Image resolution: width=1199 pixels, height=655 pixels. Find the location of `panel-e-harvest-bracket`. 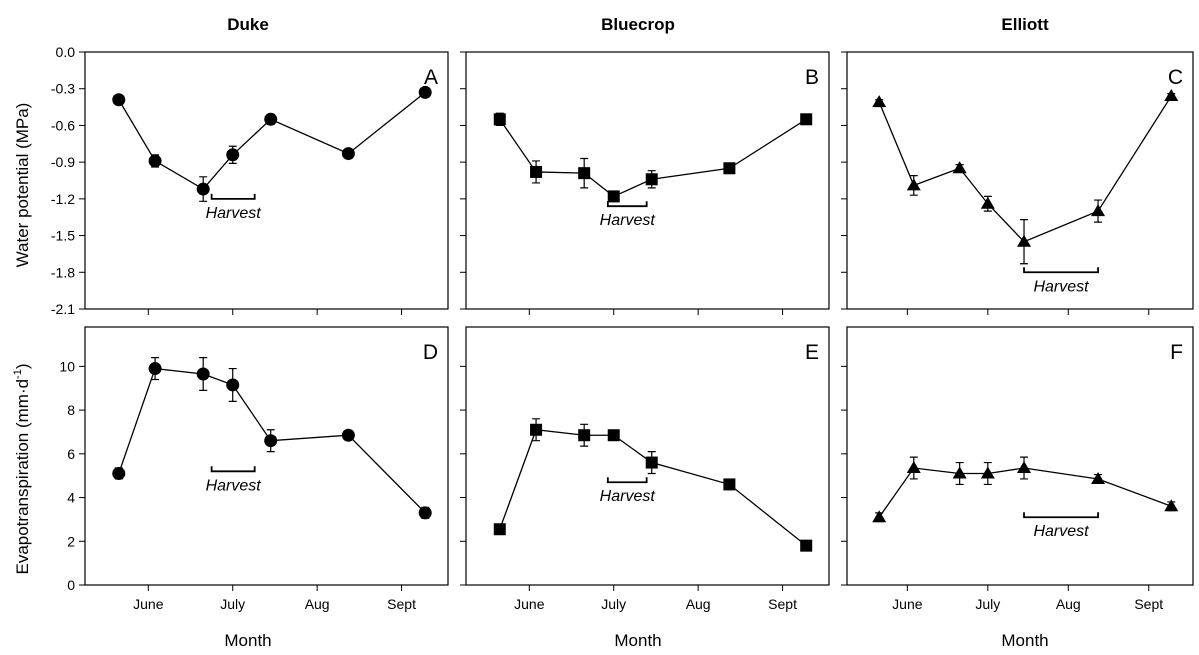

panel-e-harvest-bracket is located at coordinates (627, 480).